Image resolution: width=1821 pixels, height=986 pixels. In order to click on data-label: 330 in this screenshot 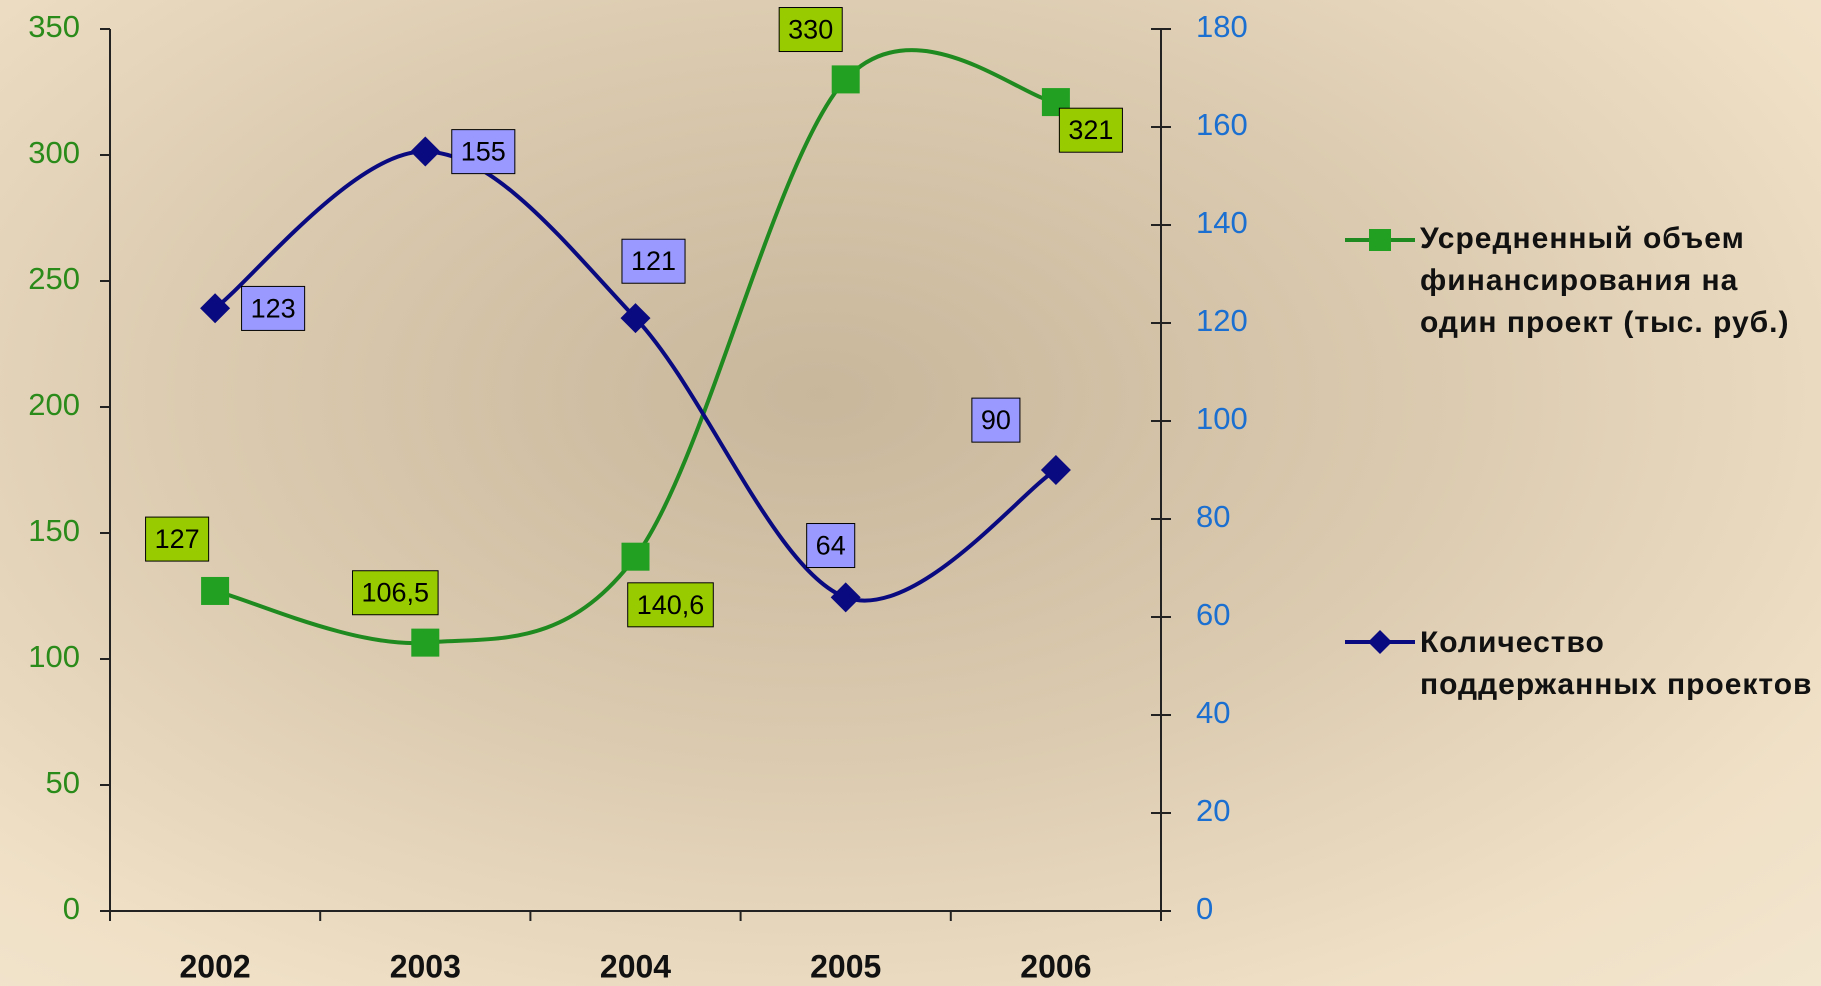, I will do `click(810, 30)`.